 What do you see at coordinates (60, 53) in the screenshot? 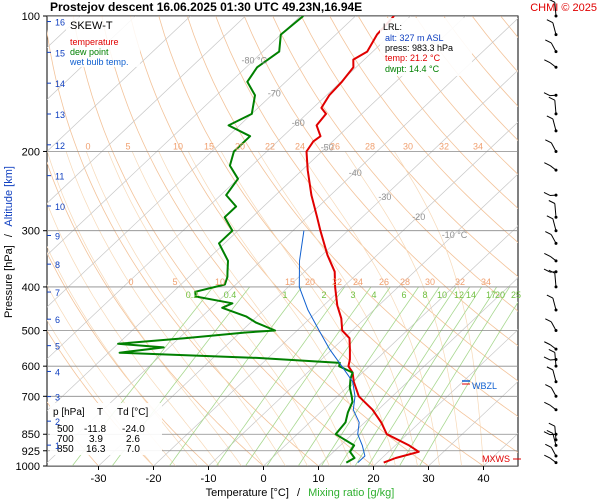
I see `altitude-tick-label: 15` at bounding box center [60, 53].